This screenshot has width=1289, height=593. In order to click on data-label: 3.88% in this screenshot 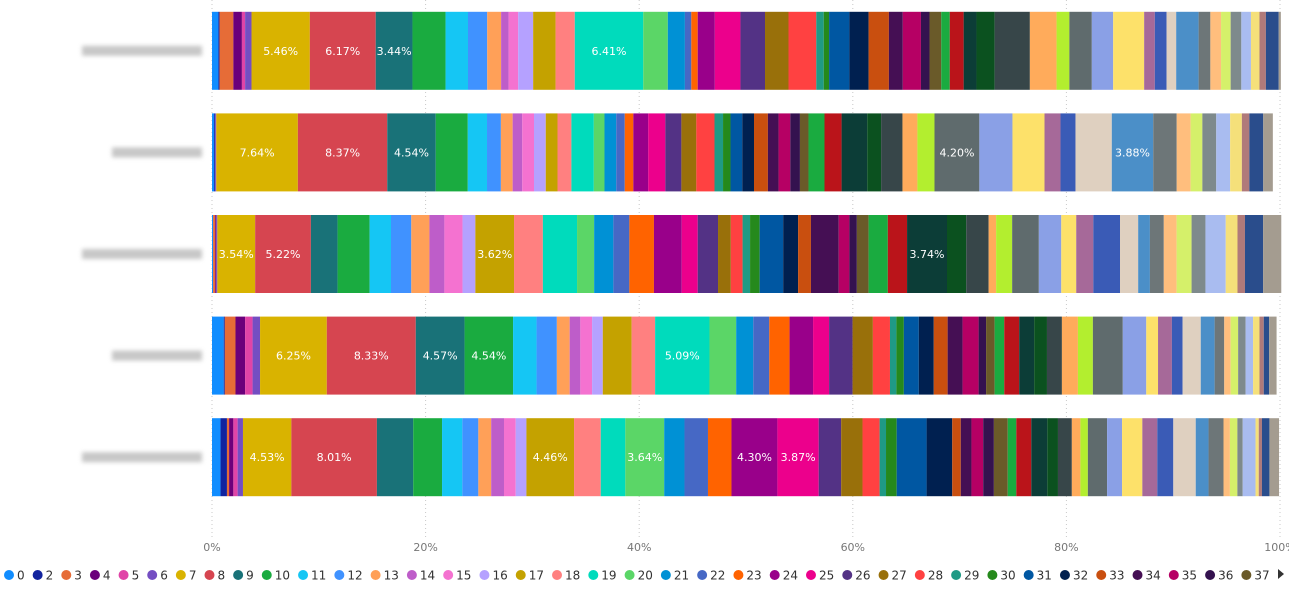, I will do `click(1132, 152)`.